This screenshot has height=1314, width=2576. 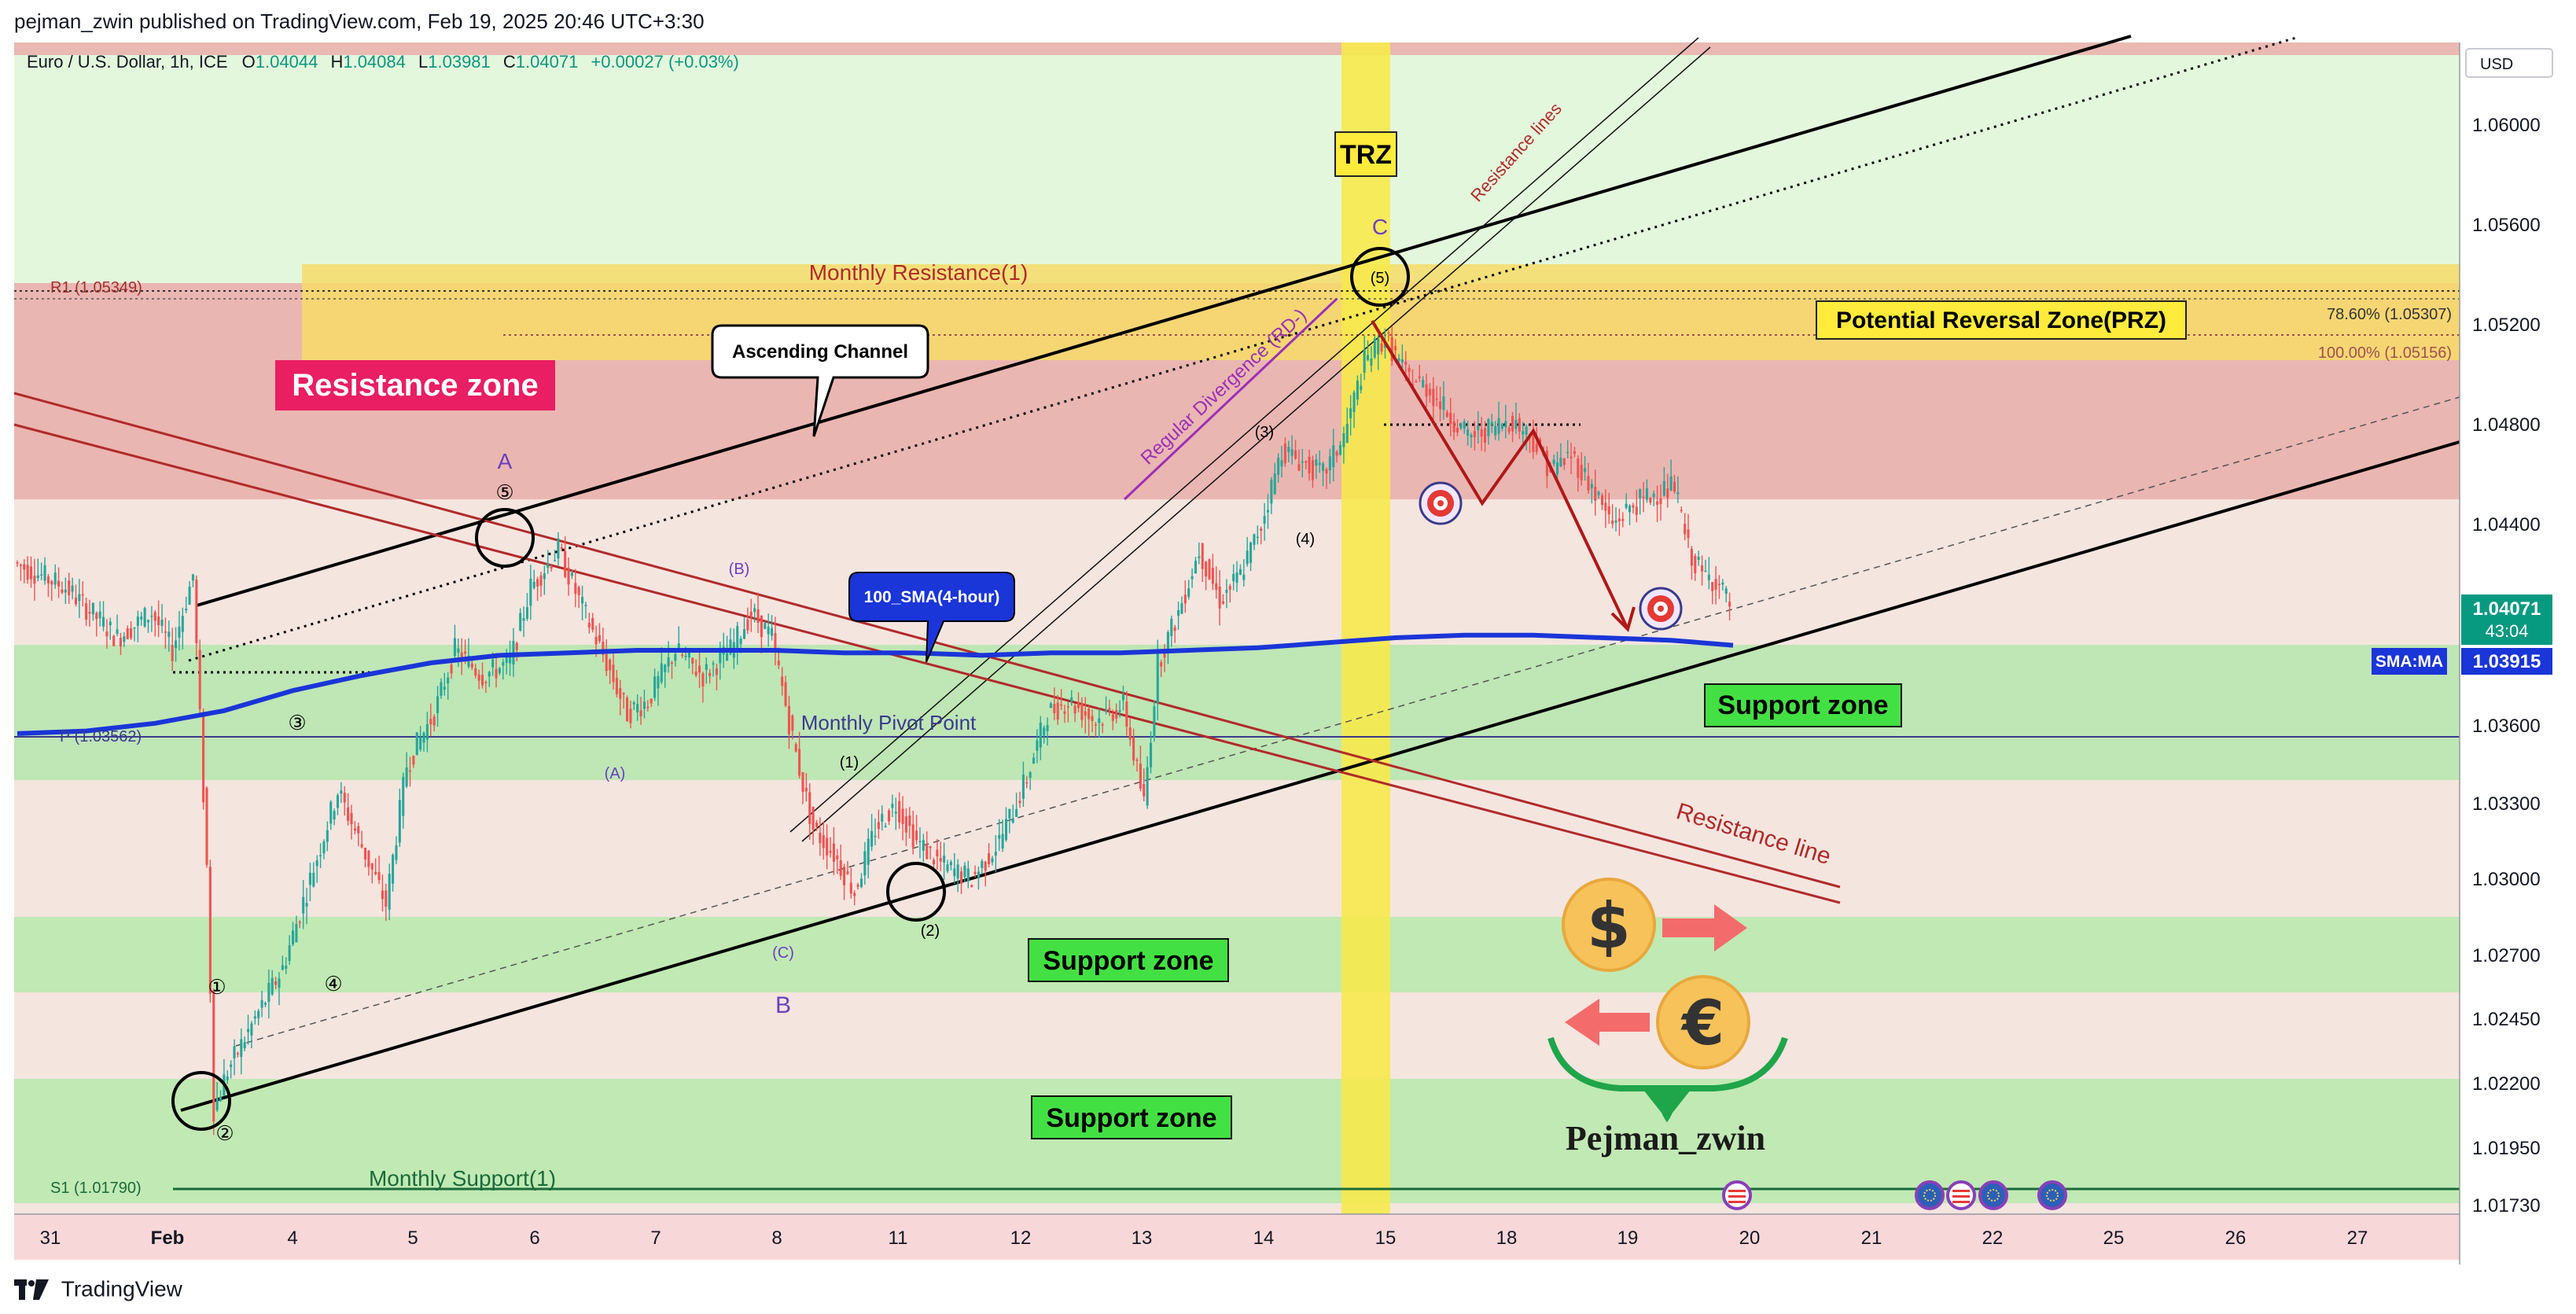 I want to click on divergence-line, so click(x=1231, y=399).